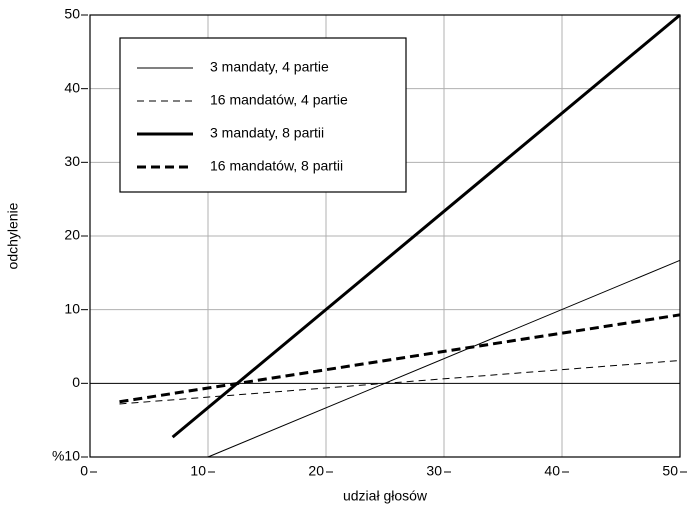 This screenshot has width=693, height=511. Describe the element at coordinates (13, 235) in the screenshot. I see `y-axis-label: odchylenie` at that location.